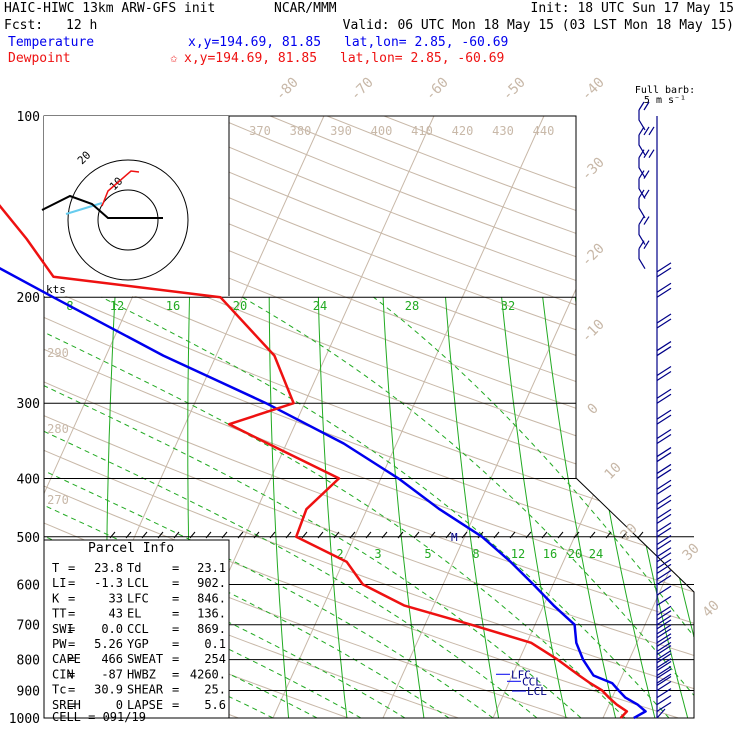 This screenshot has height=740, width=740. What do you see at coordinates (112, 674) in the screenshot?
I see `parcel-row-value: -87` at bounding box center [112, 674].